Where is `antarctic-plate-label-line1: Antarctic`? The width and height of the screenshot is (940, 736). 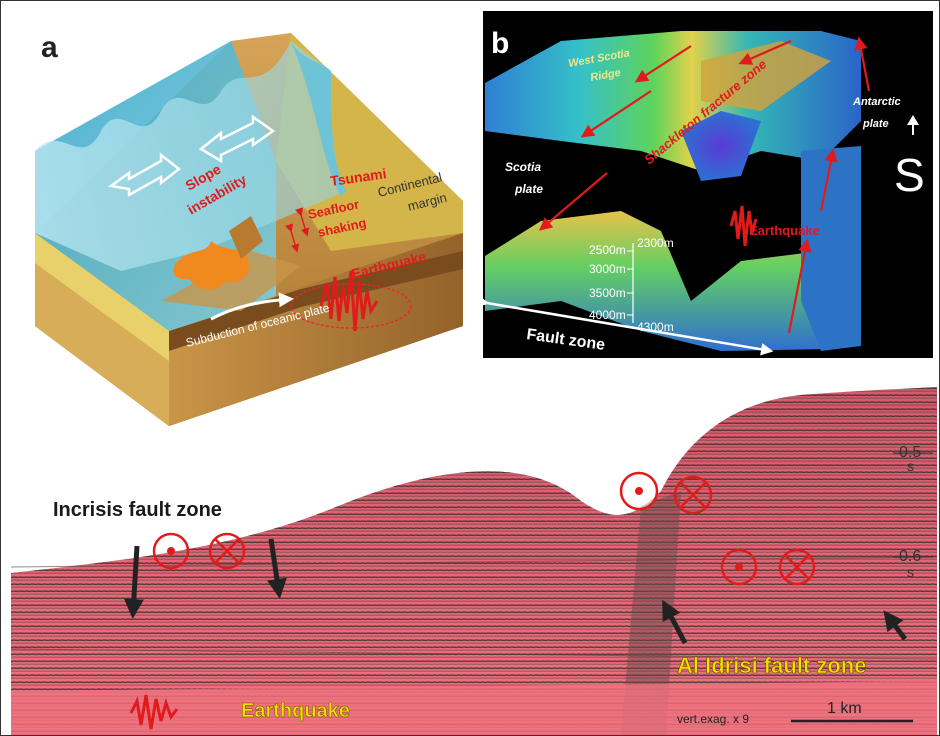 antarctic-plate-label-line1: Antarctic is located at coordinates (876, 102).